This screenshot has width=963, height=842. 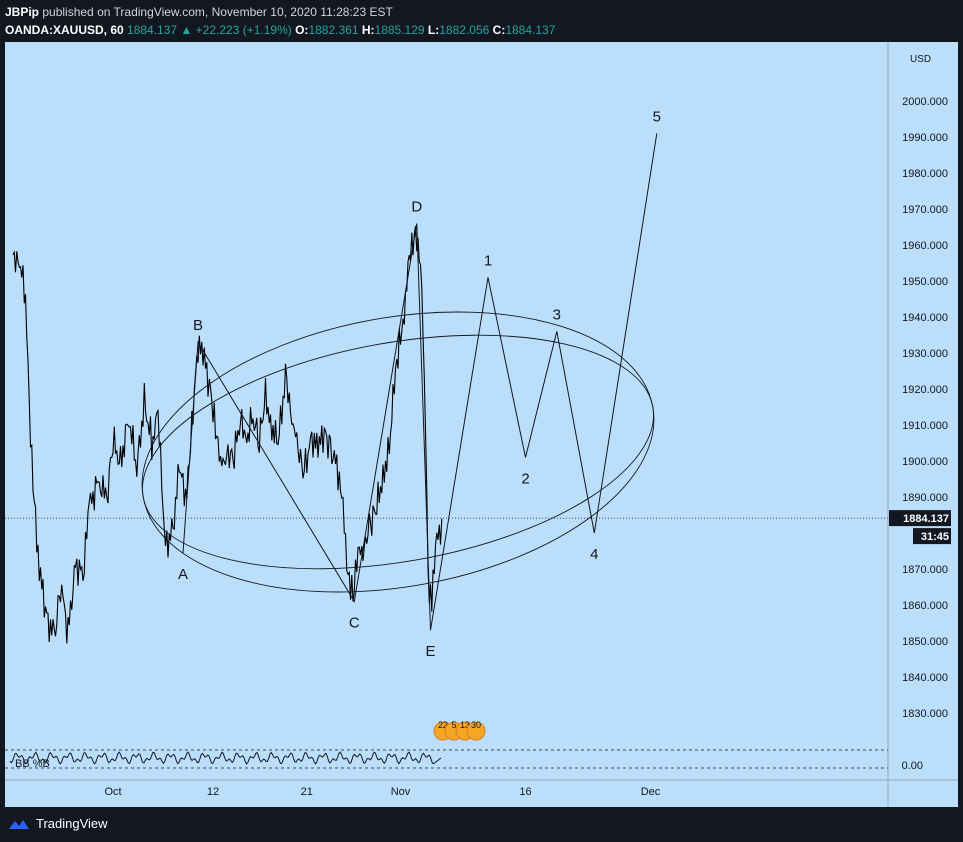 I want to click on y-tick-label: 1970.000, so click(x=925, y=210).